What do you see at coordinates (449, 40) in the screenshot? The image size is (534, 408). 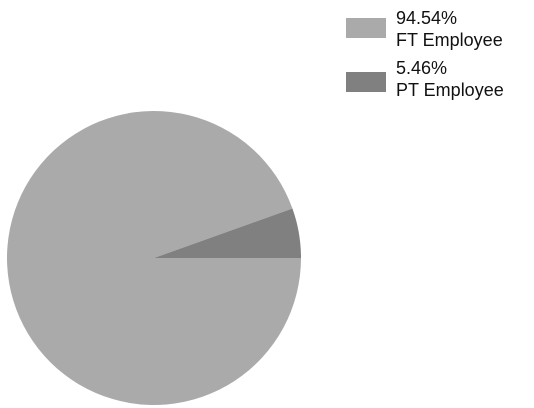 I see `legend-label-ft: FT Employee` at bounding box center [449, 40].